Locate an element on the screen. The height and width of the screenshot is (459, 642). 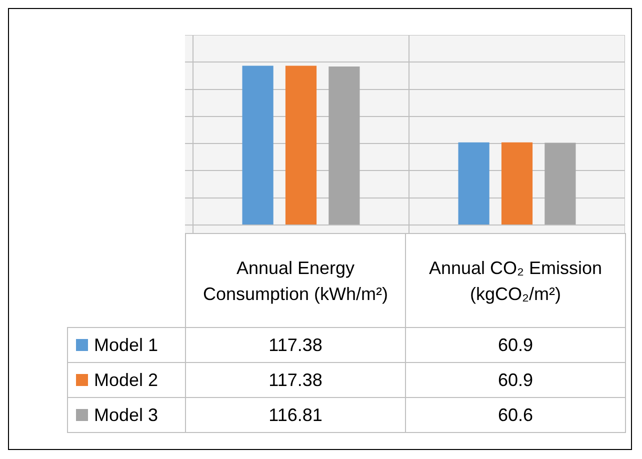
legend-label: Model 2 is located at coordinates (125, 380).